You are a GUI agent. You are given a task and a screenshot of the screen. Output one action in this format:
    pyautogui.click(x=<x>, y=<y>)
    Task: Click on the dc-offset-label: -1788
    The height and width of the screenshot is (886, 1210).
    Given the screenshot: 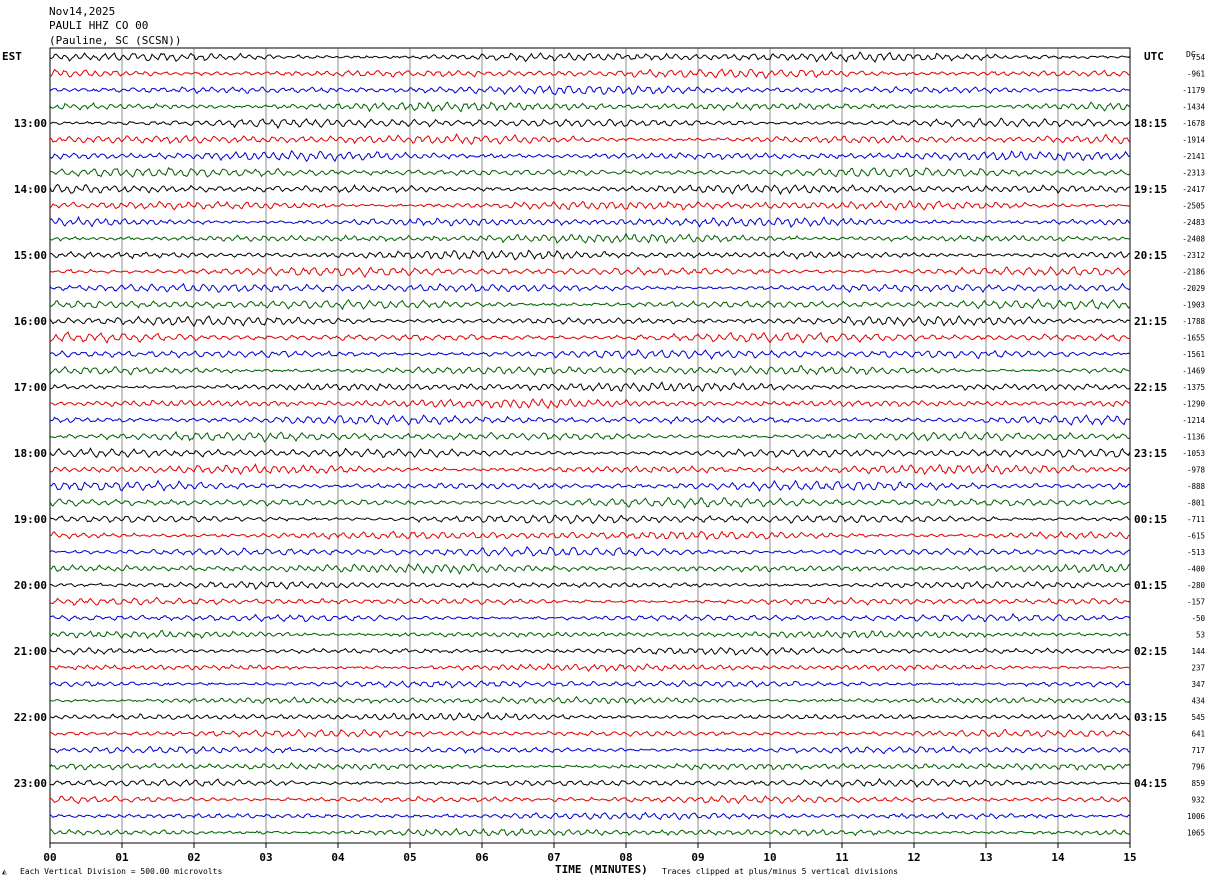 What is the action you would take?
    pyautogui.click(x=1193, y=321)
    